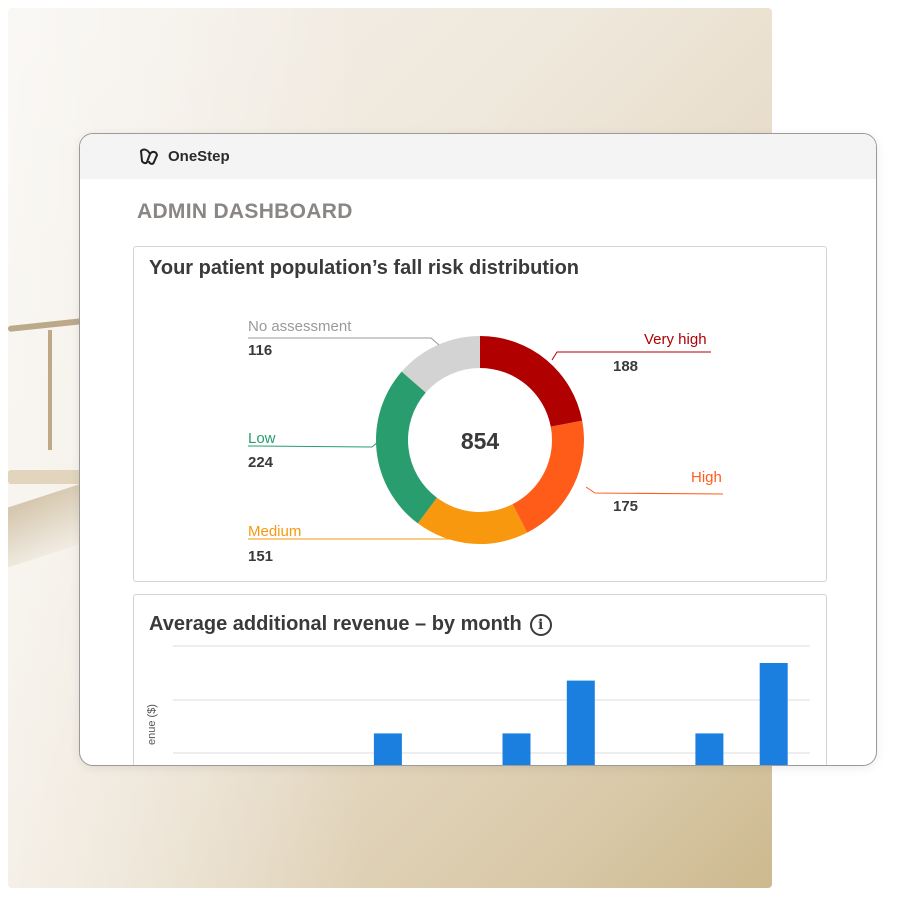  I want to click on page-title: ADMIN DASHBOARD, so click(245, 211).